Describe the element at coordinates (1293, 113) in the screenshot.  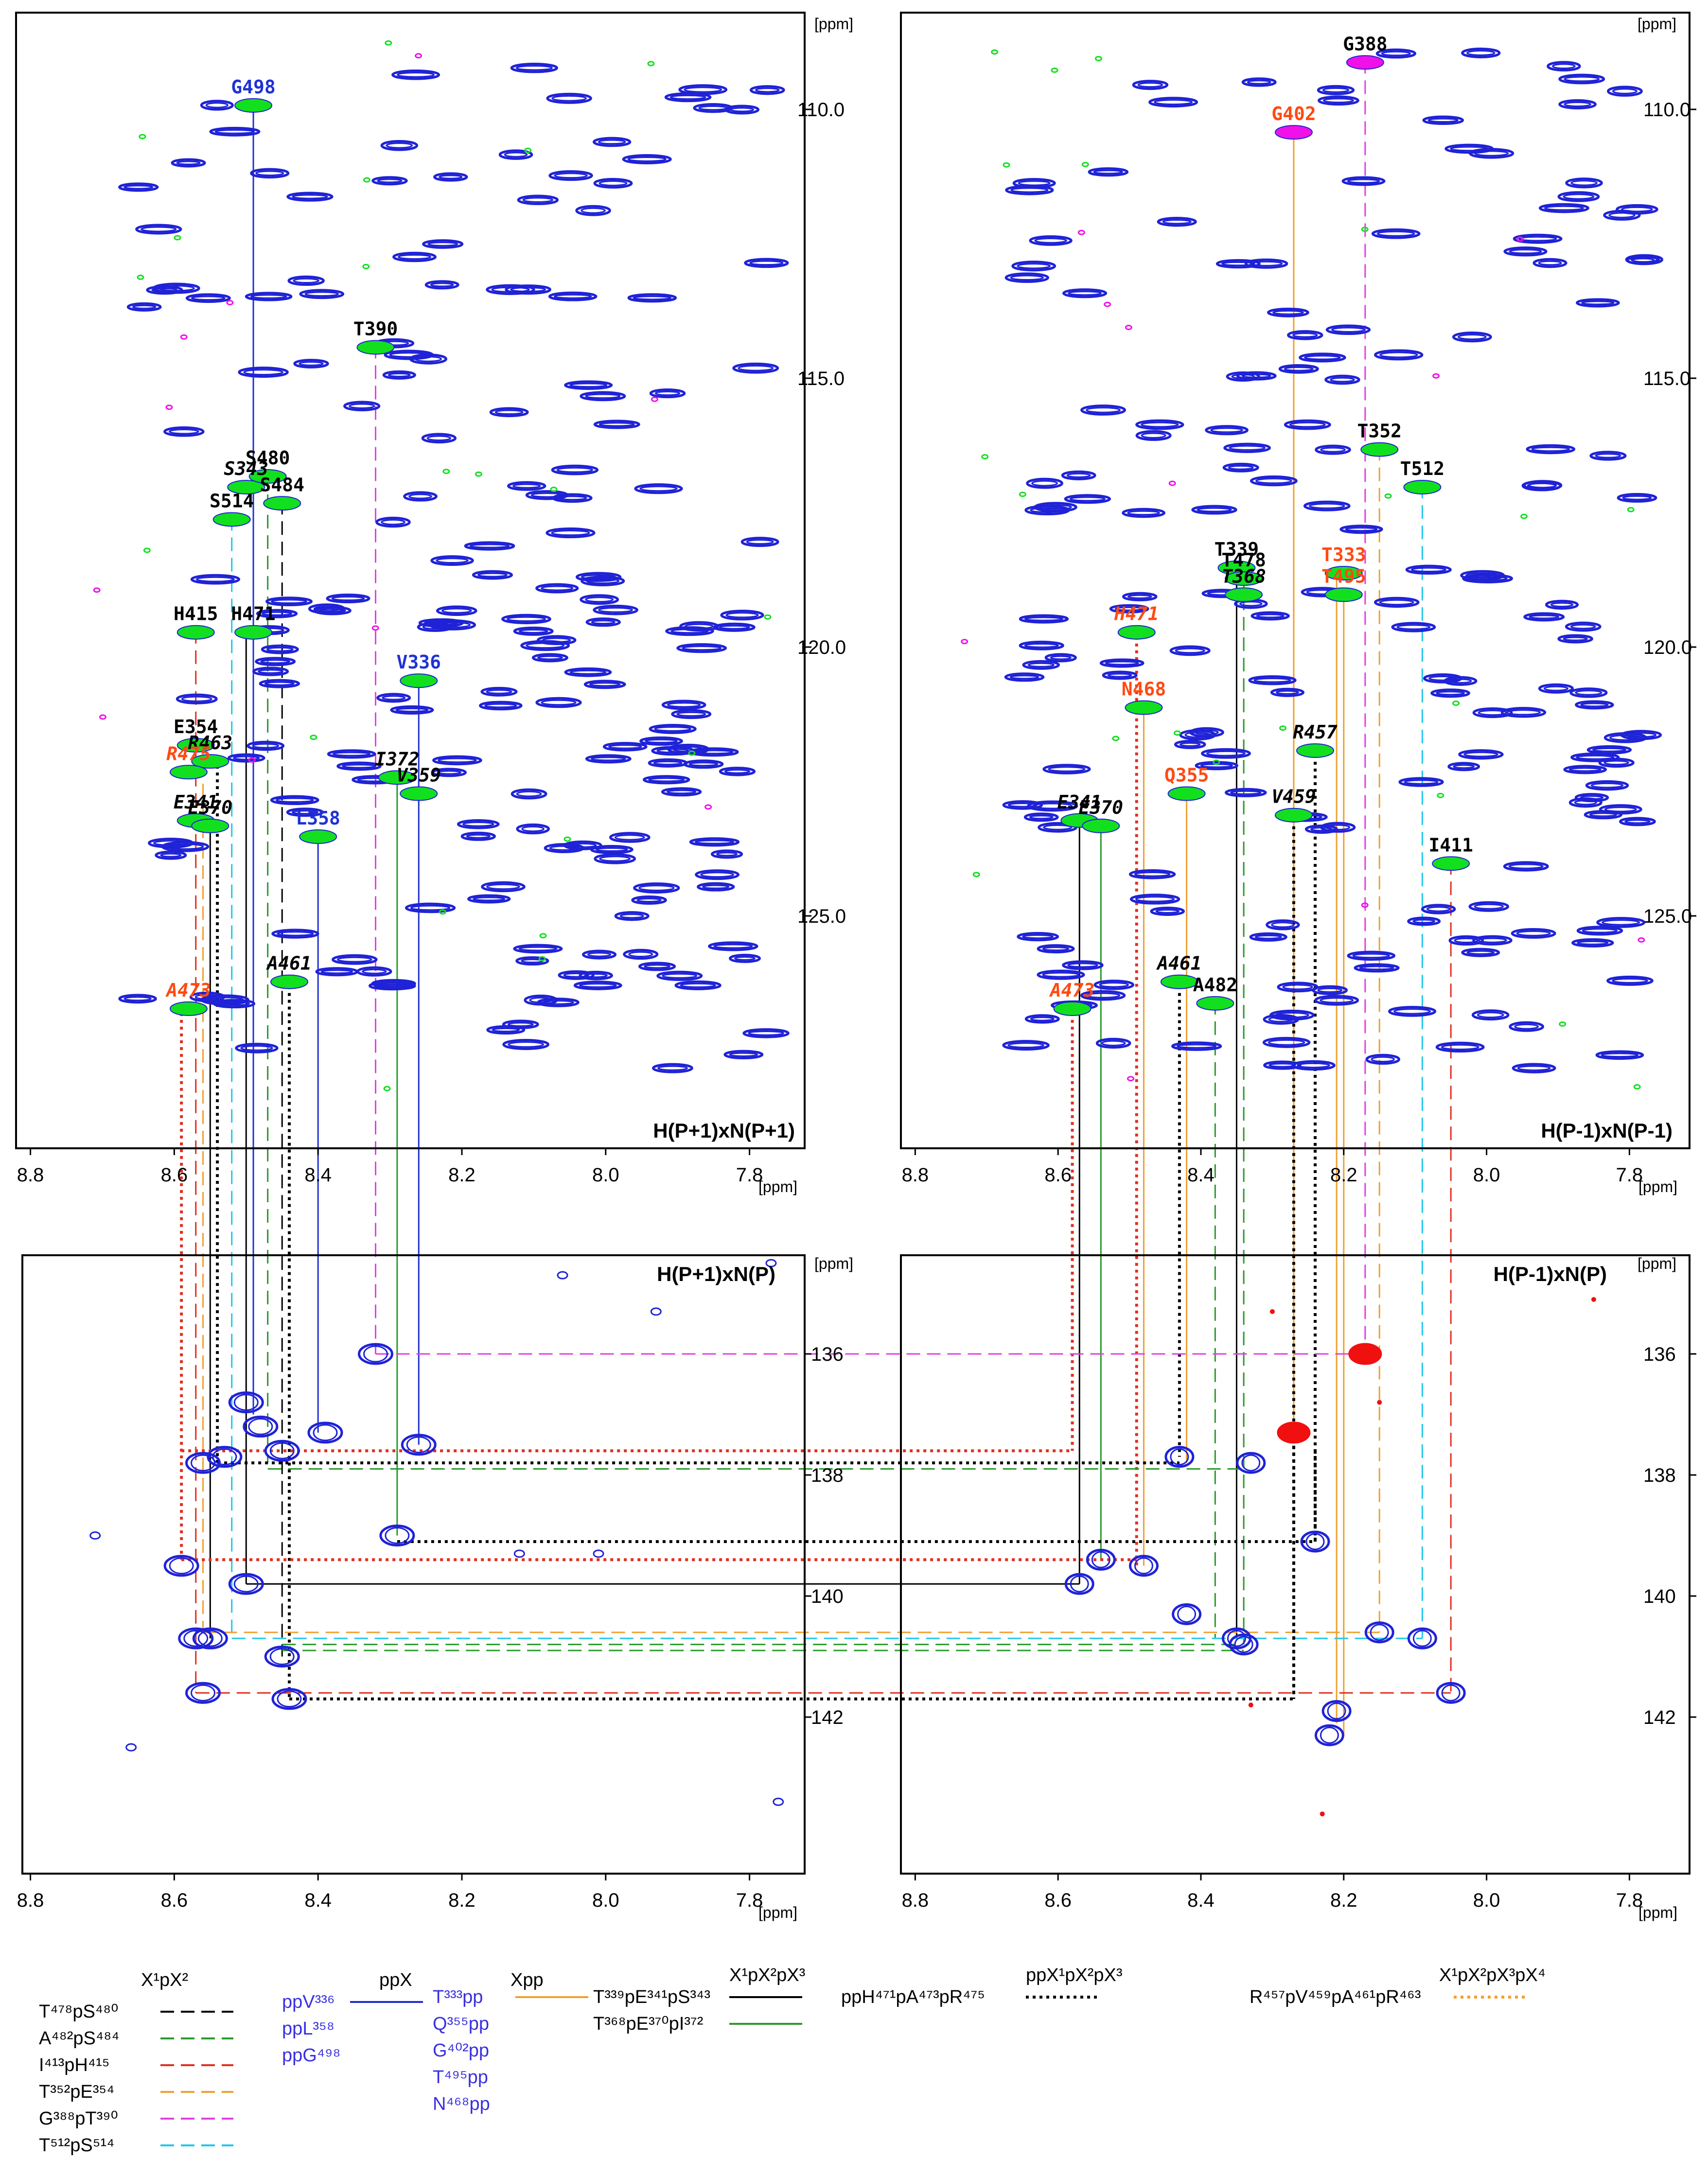
I see `residue-label-g402: G402` at that location.